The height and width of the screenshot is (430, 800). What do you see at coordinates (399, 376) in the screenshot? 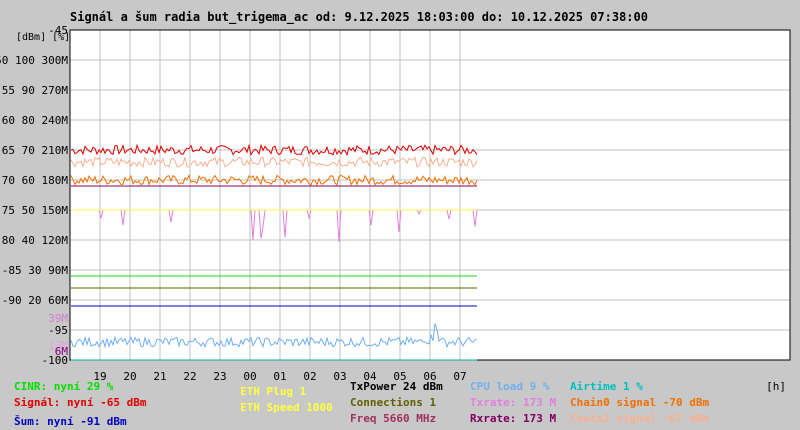
I see `x-tick-label: 05` at bounding box center [399, 376].